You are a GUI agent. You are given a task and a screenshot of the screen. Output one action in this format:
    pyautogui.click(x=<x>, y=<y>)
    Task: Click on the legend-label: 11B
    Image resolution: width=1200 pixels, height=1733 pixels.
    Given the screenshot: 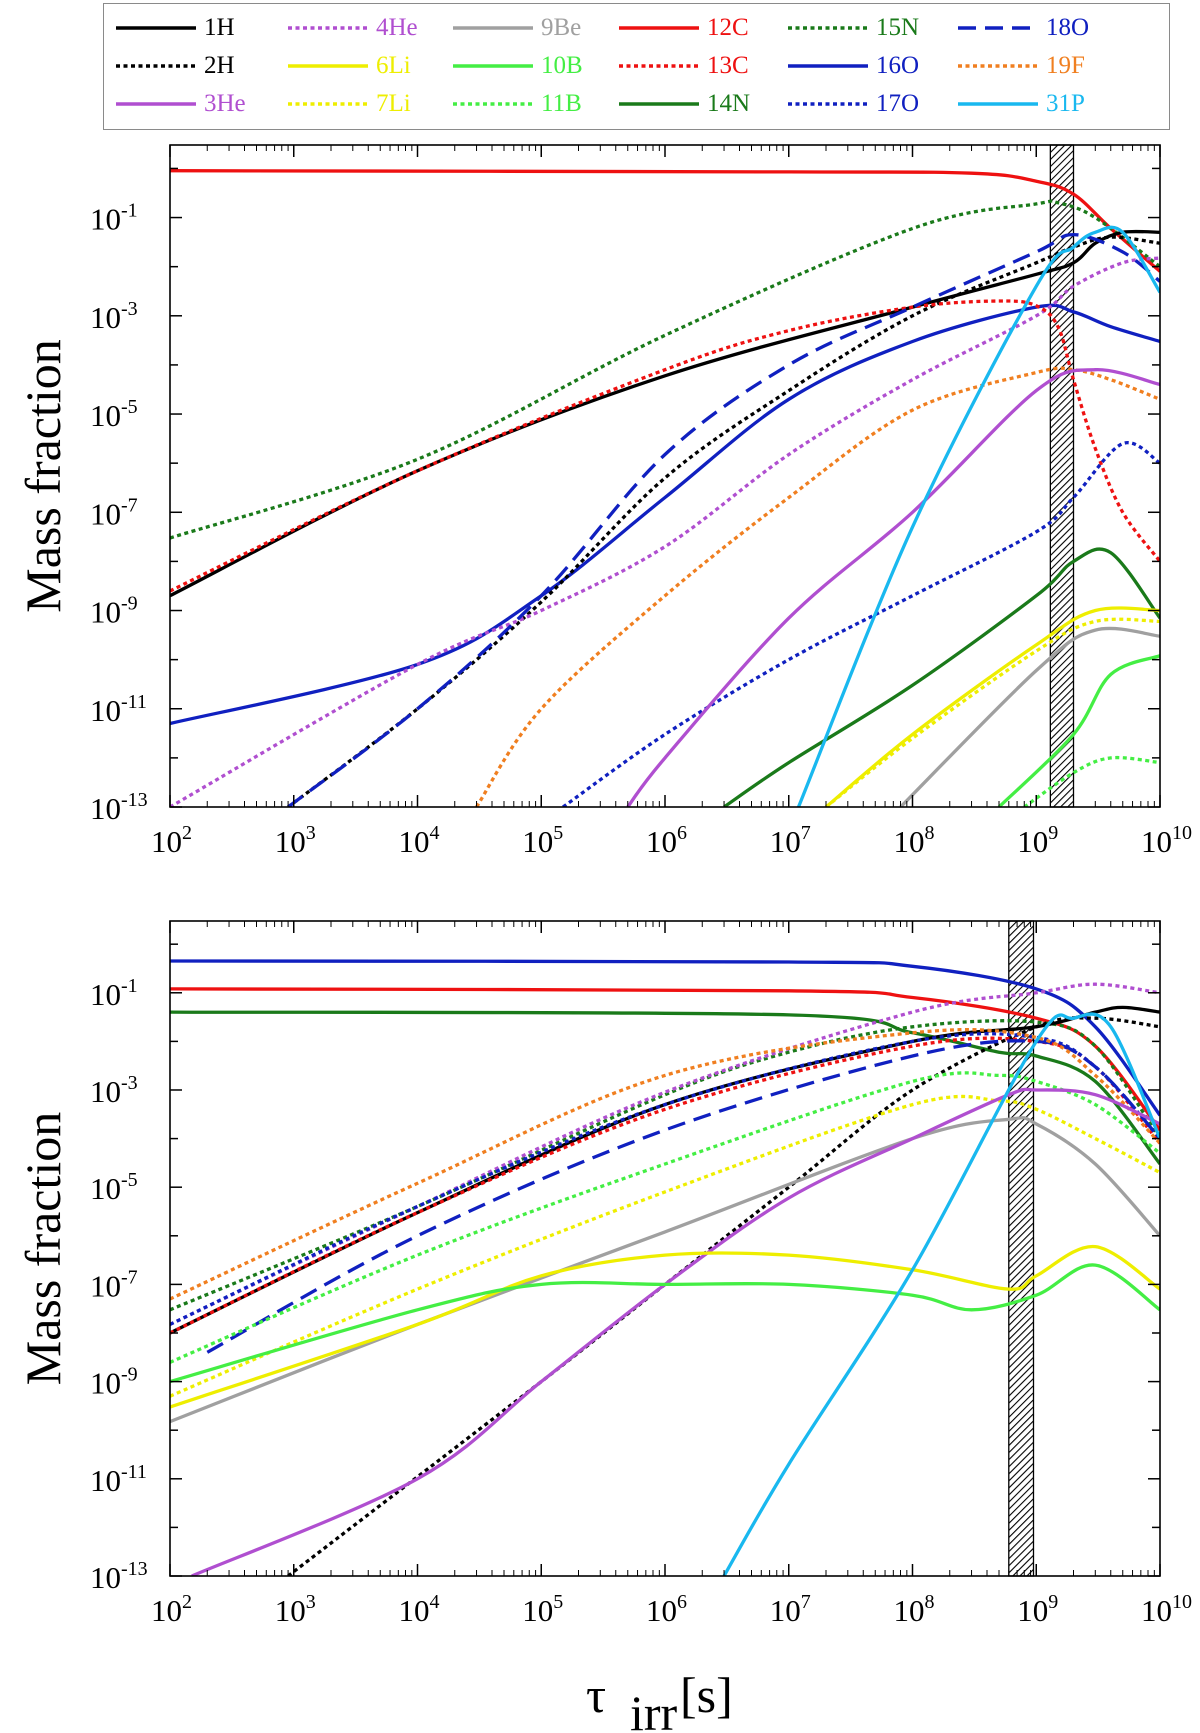 What is the action you would take?
    pyautogui.click(x=561, y=103)
    